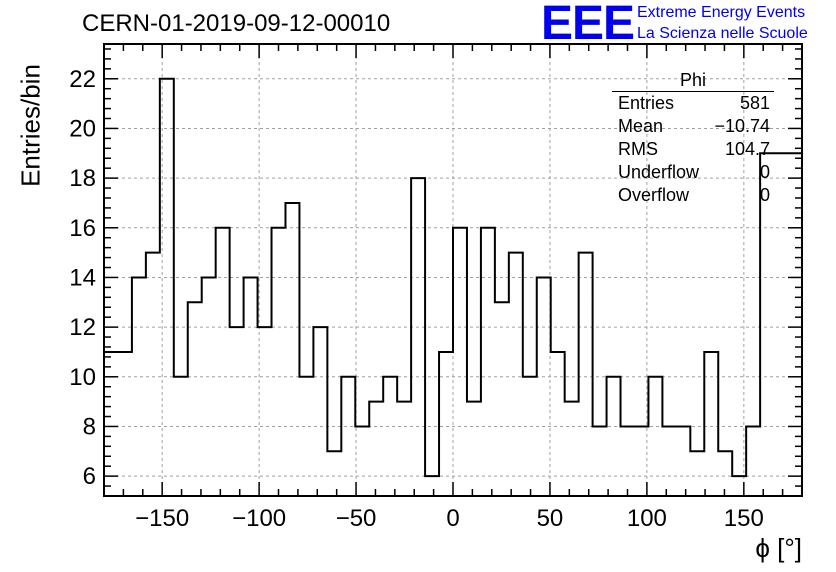 Image resolution: width=836 pixels, height=572 pixels. What do you see at coordinates (747, 149) in the screenshot?
I see `stats-value: 104.7` at bounding box center [747, 149].